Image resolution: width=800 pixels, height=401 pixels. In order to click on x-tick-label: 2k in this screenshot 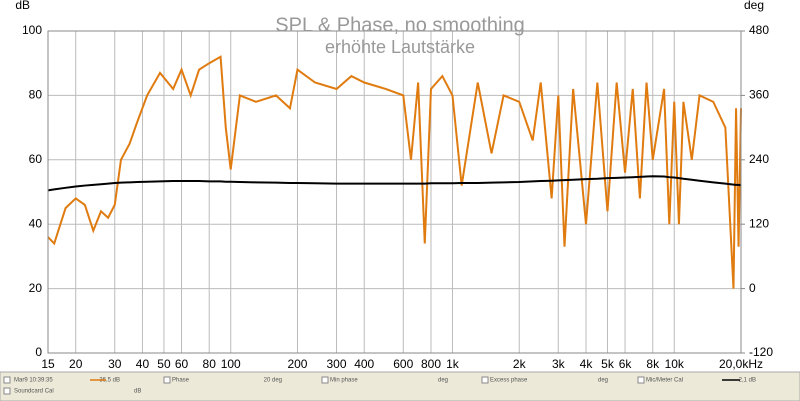, I will do `click(520, 364)`.